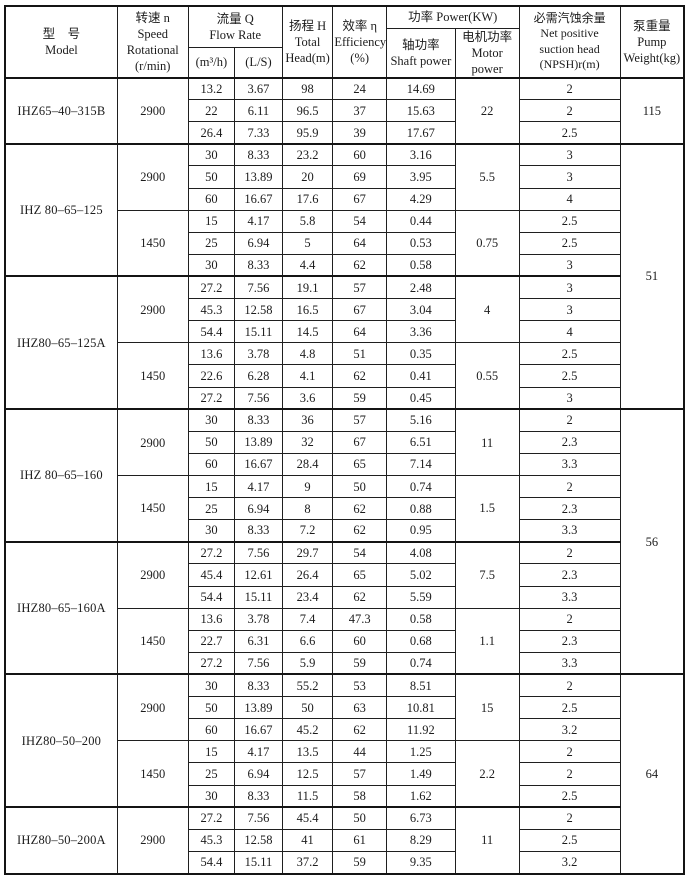 The height and width of the screenshot is (878, 689). What do you see at coordinates (307, 310) in the screenshot?
I see `head-cell: 16.5` at bounding box center [307, 310].